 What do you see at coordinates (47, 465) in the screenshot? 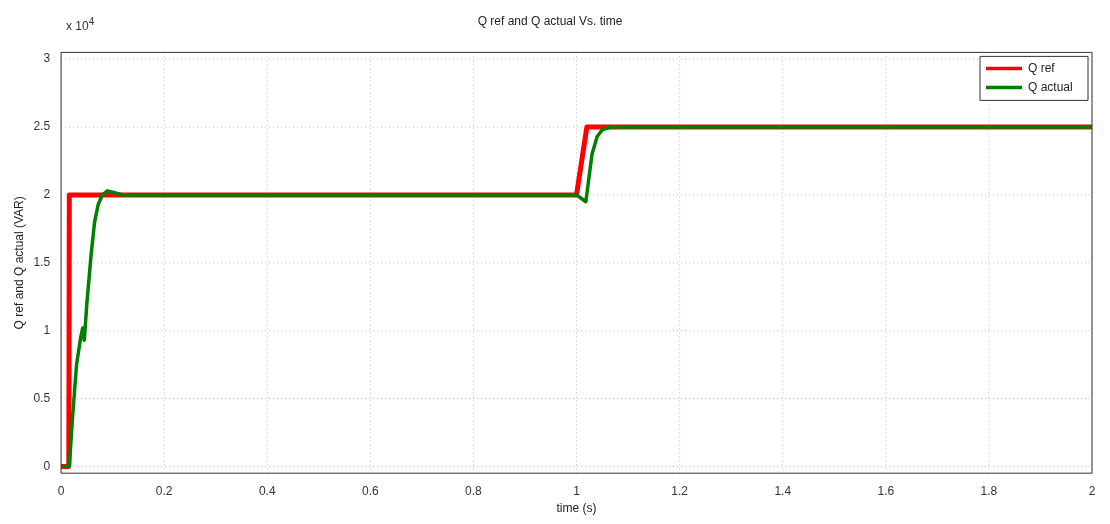
I see `y-tick-label: 0` at bounding box center [47, 465].